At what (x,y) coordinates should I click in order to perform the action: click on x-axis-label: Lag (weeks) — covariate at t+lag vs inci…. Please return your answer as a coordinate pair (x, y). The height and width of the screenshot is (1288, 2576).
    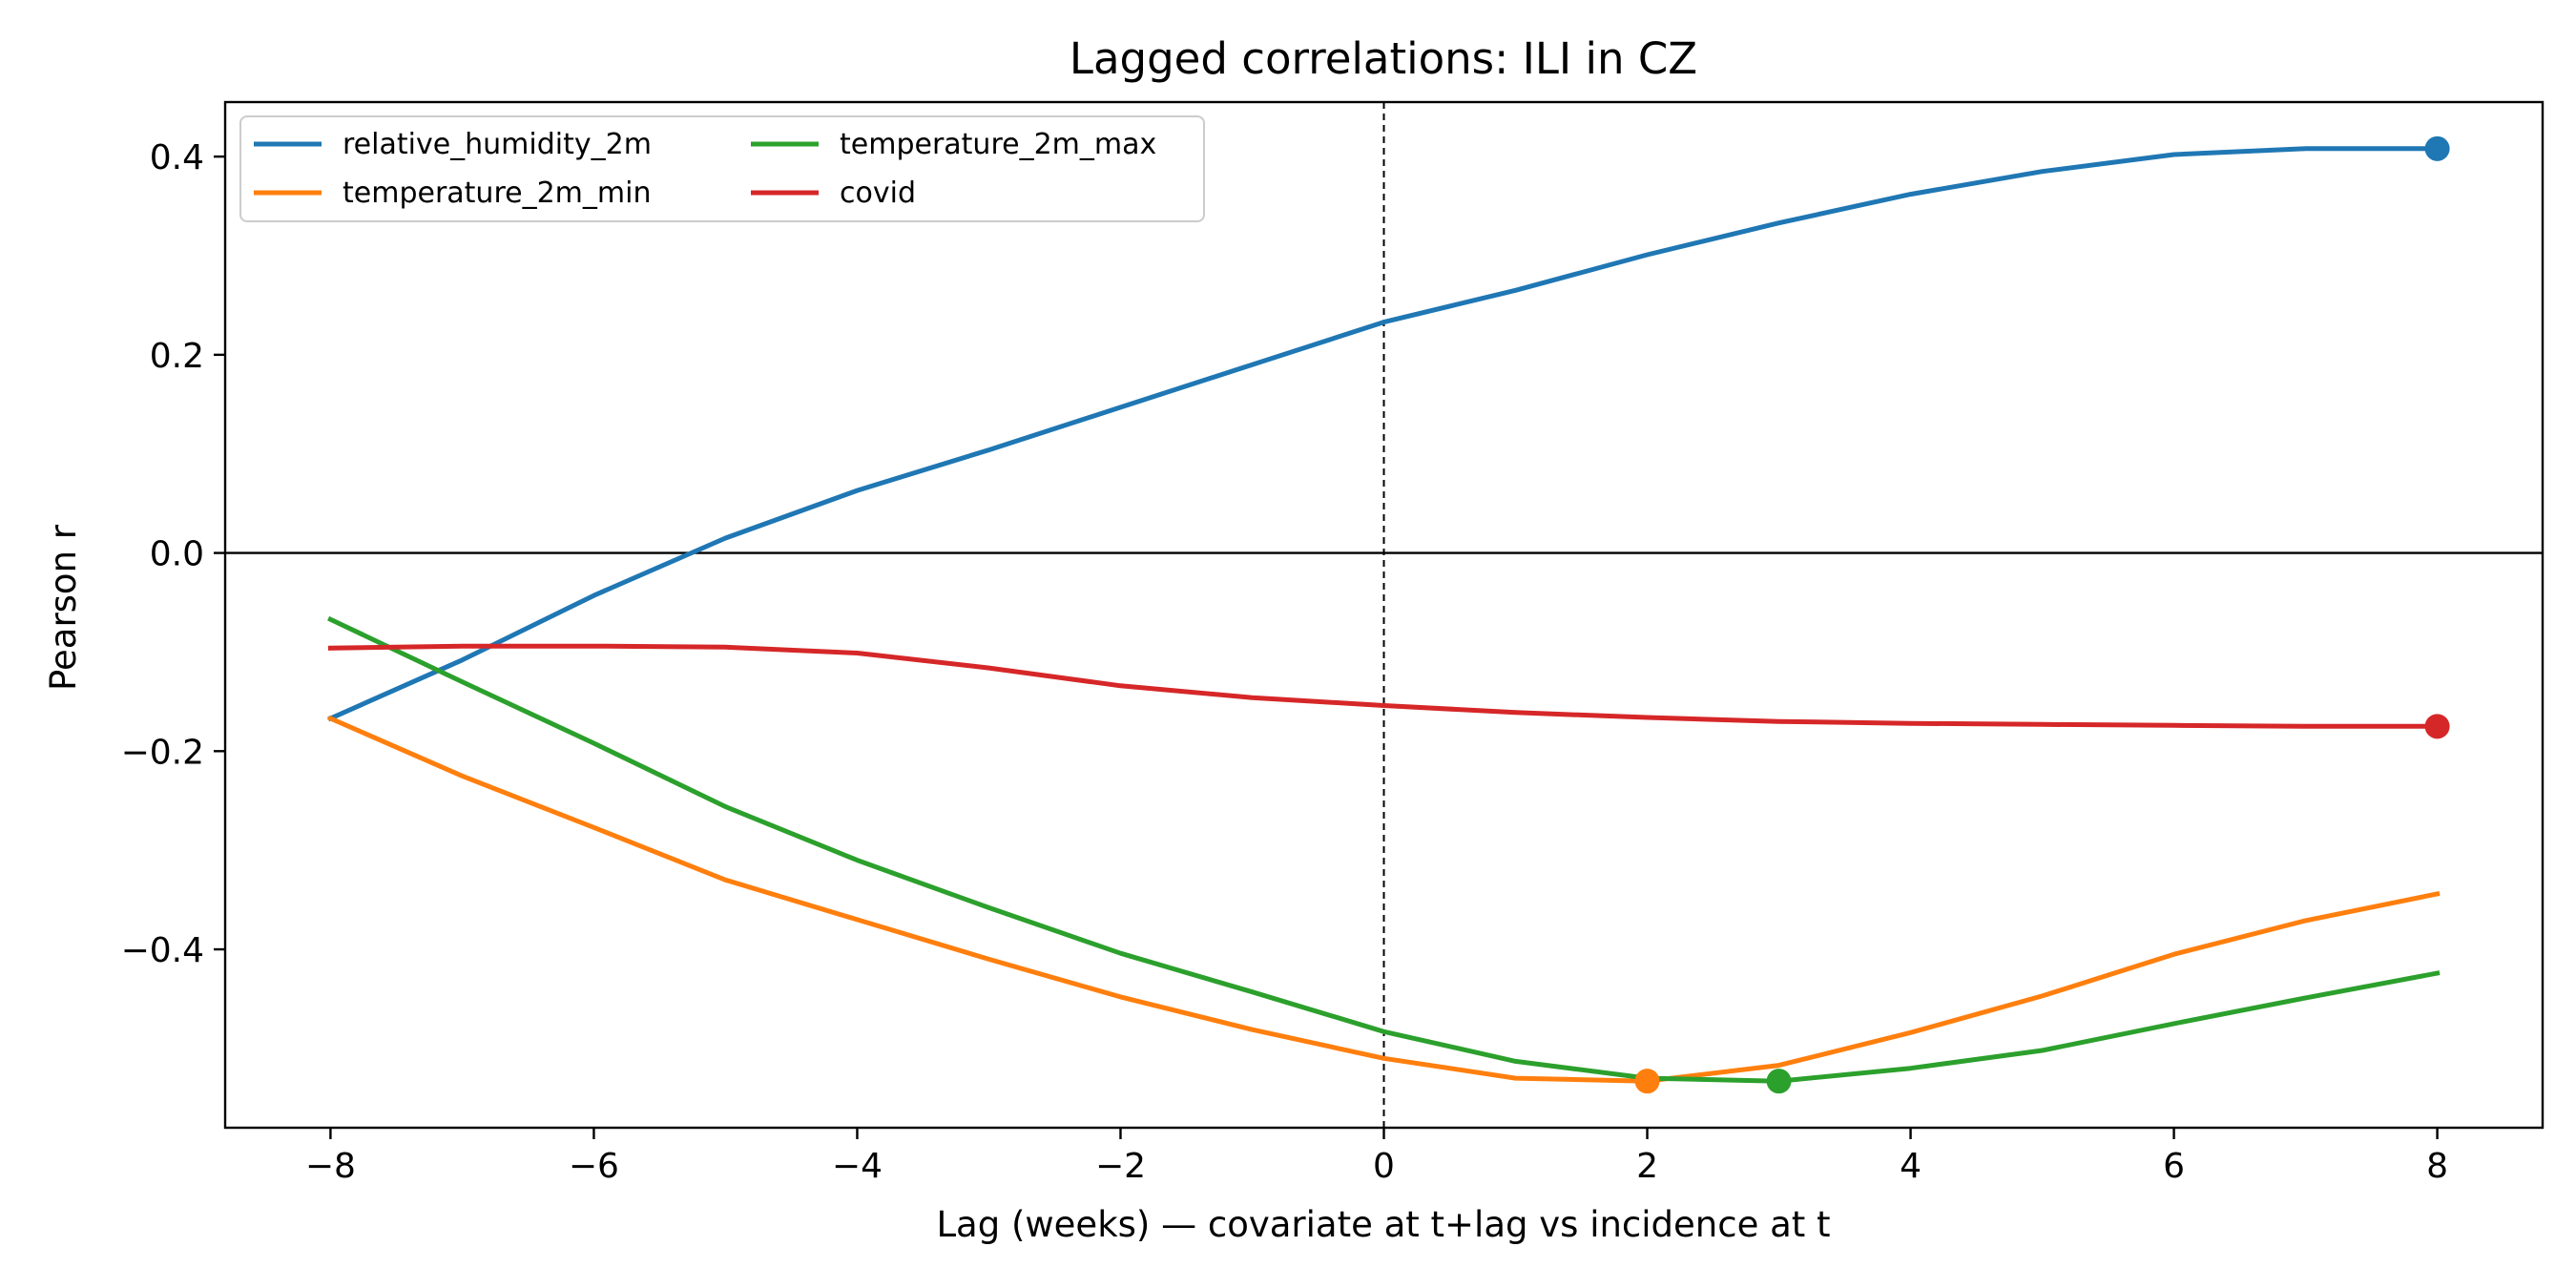
    Looking at the image, I should click on (1383, 1224).